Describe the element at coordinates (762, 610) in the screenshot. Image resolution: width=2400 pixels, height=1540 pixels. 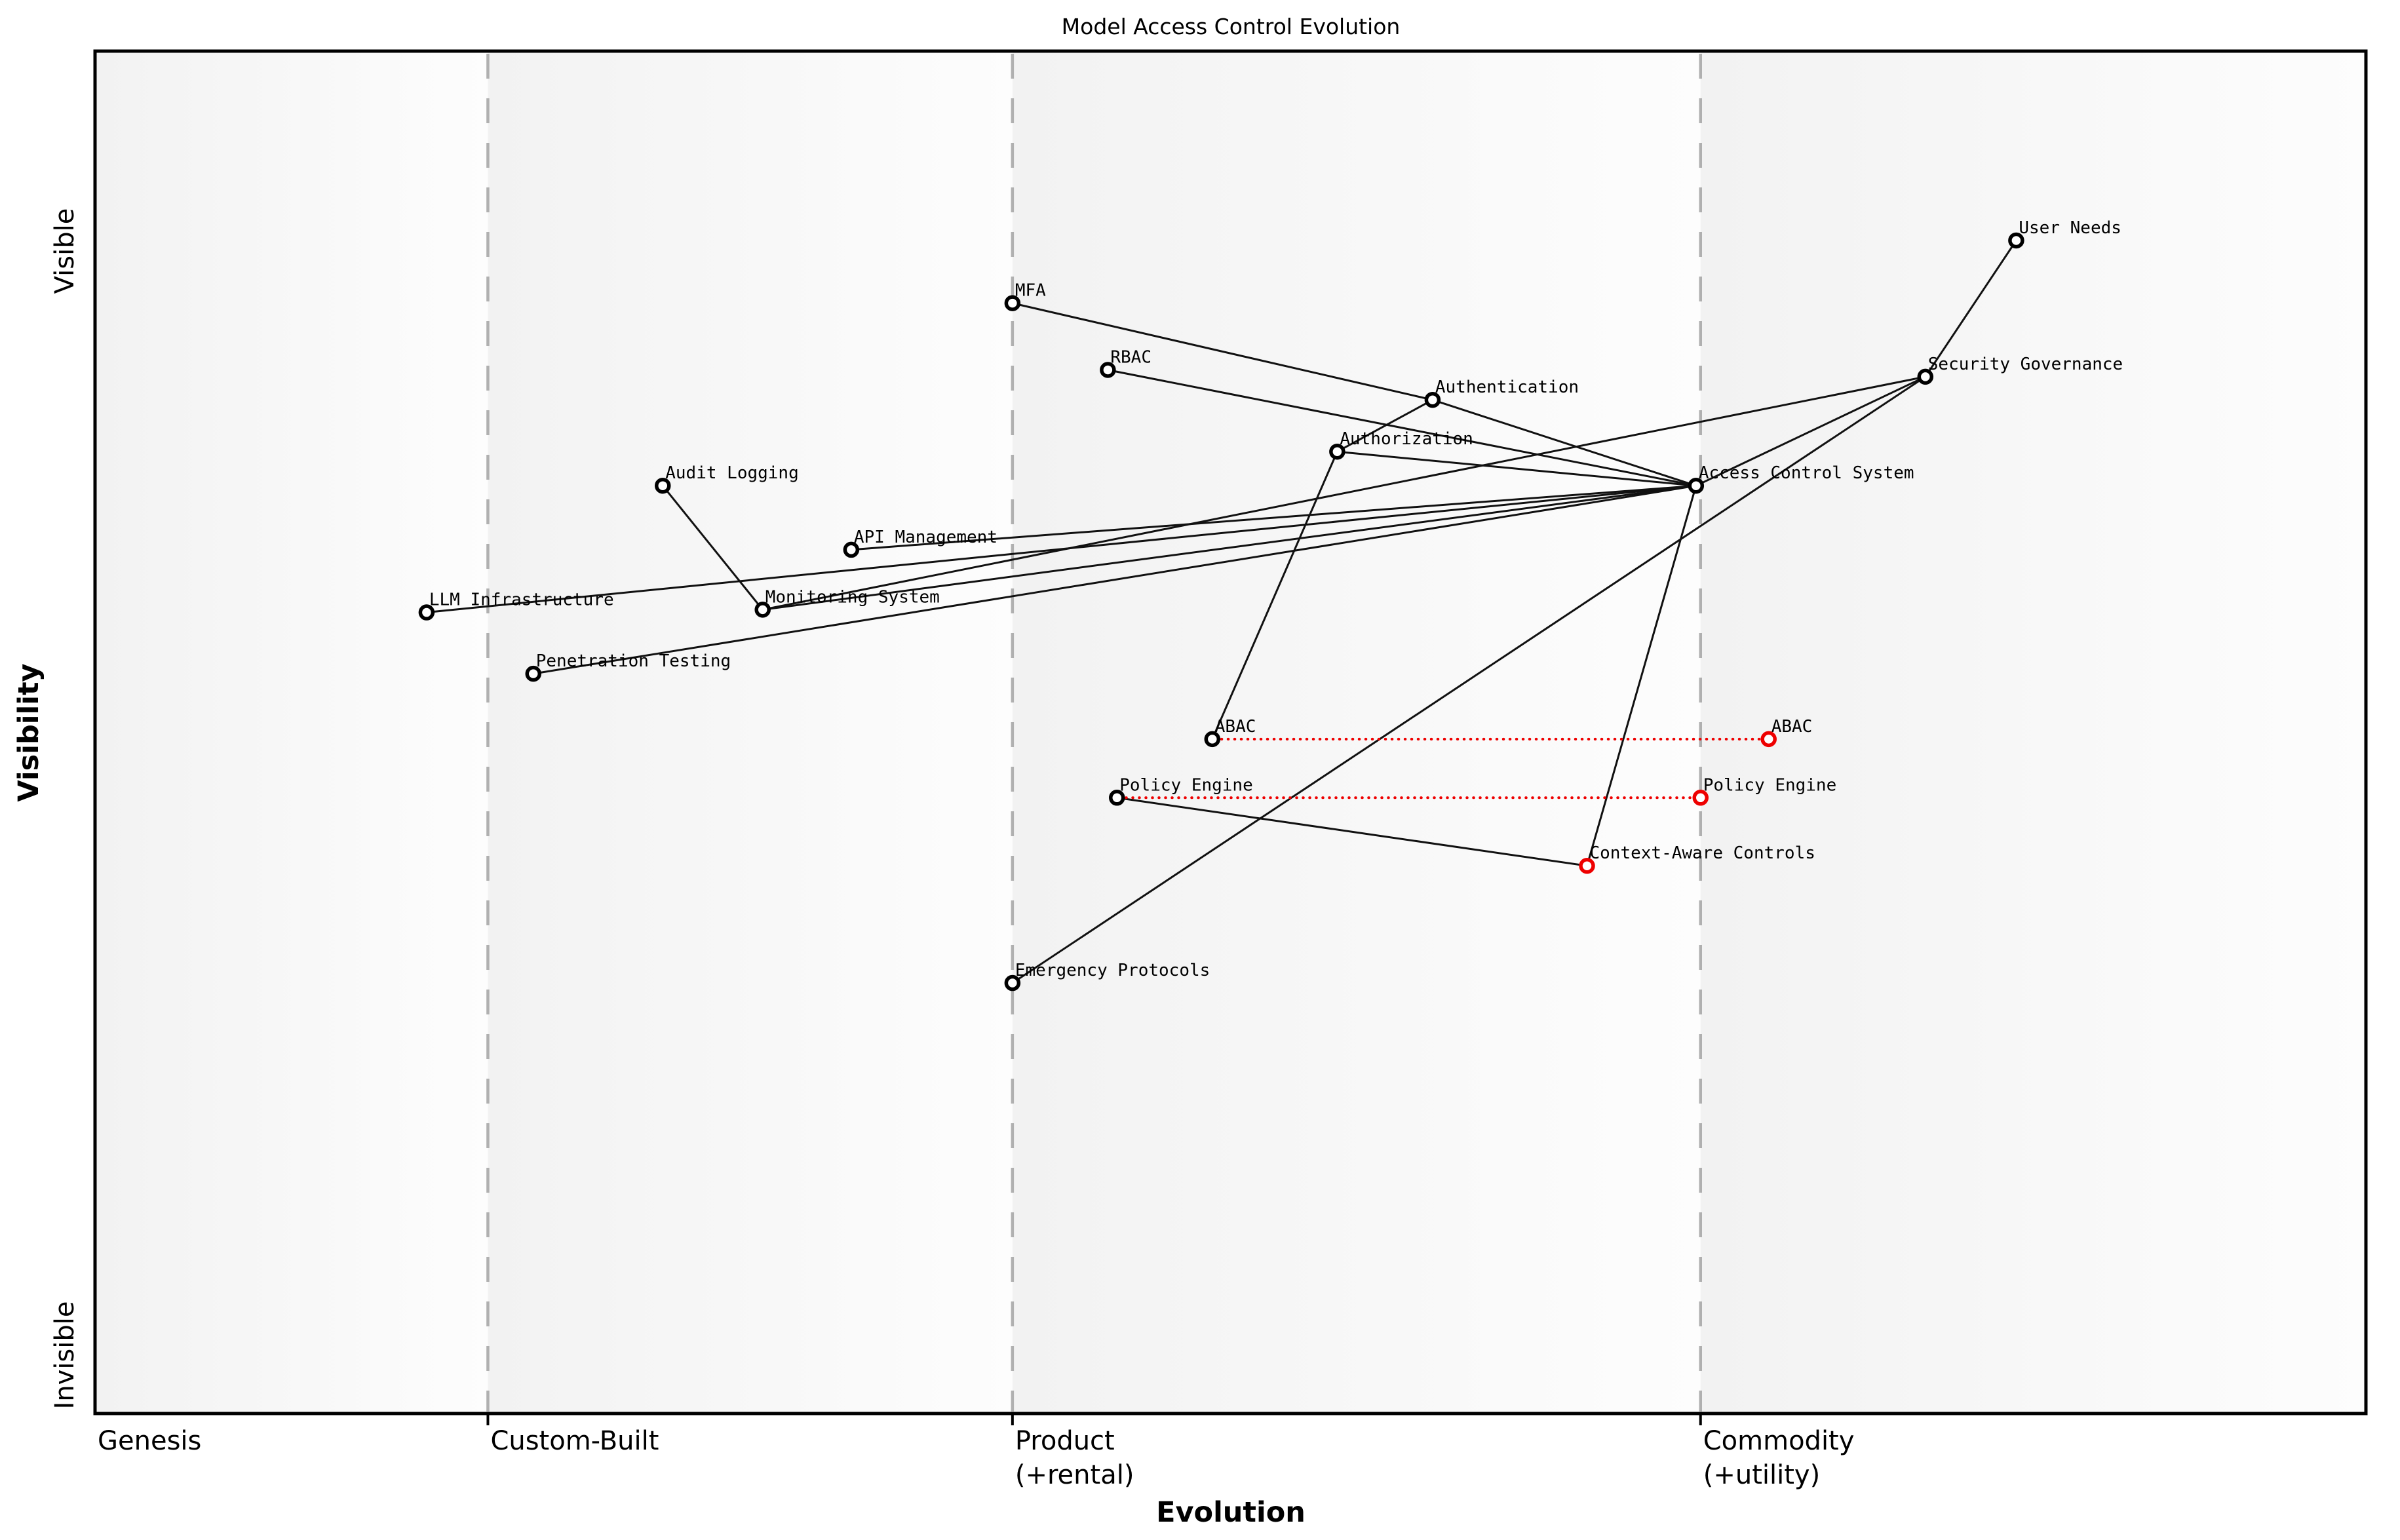
I see `node-monitoring_system` at that location.